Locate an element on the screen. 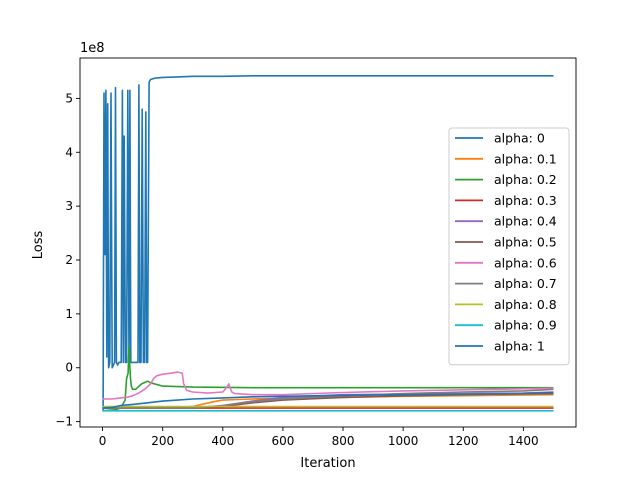 This screenshot has height=480, width=640. legend-label: alpha: 0.7 is located at coordinates (525, 283).